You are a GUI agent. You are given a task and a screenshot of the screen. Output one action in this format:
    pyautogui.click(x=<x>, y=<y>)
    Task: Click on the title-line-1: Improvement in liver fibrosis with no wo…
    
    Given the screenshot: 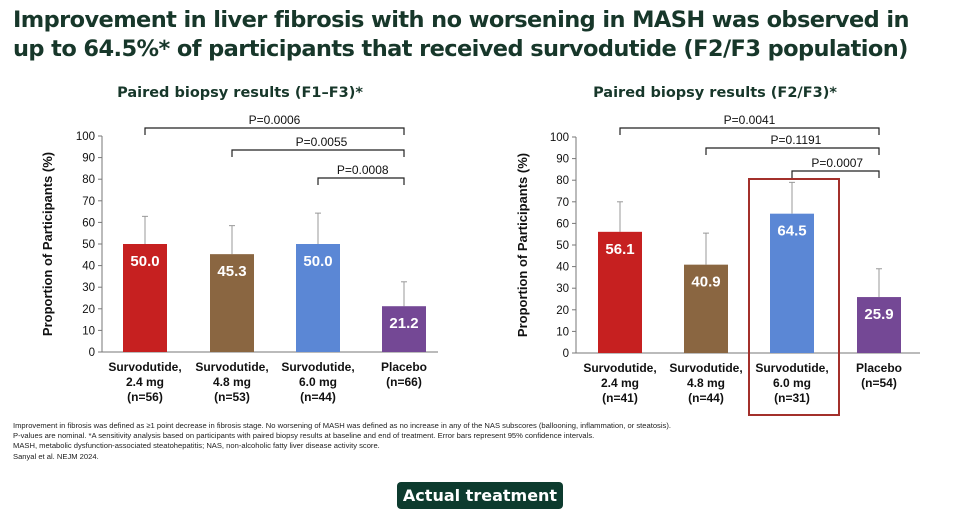 What is the action you would take?
    pyautogui.click(x=461, y=20)
    